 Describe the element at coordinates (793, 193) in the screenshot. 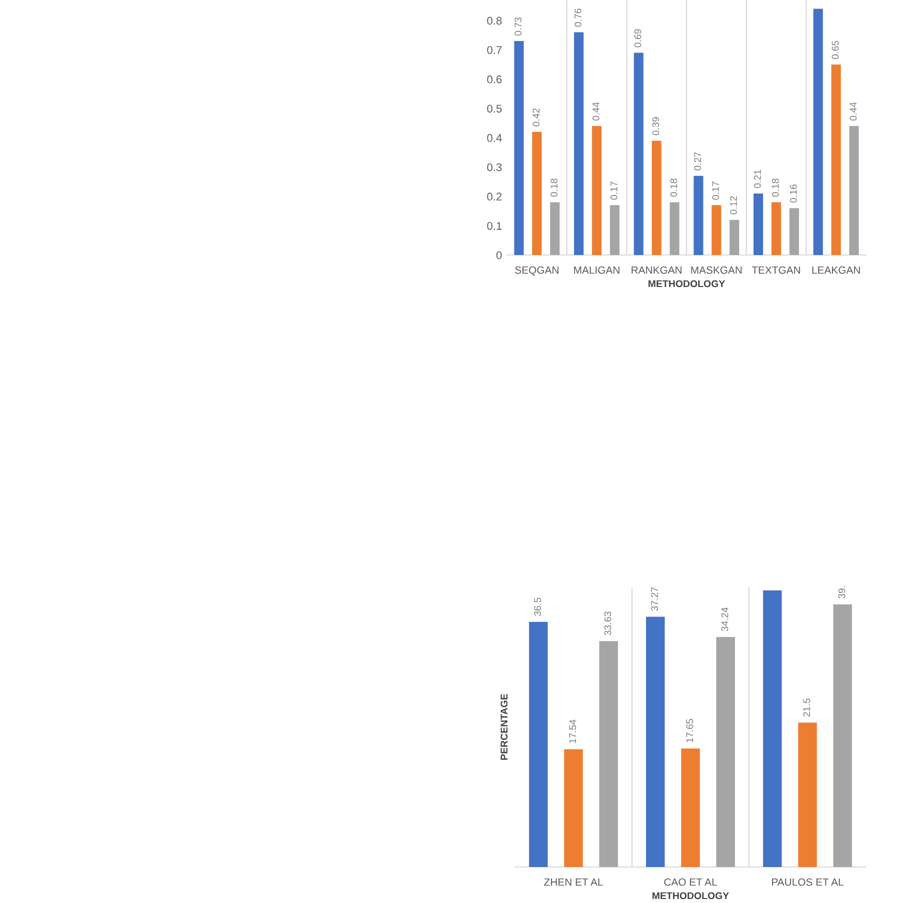

I see `data-label: 0.16` at that location.